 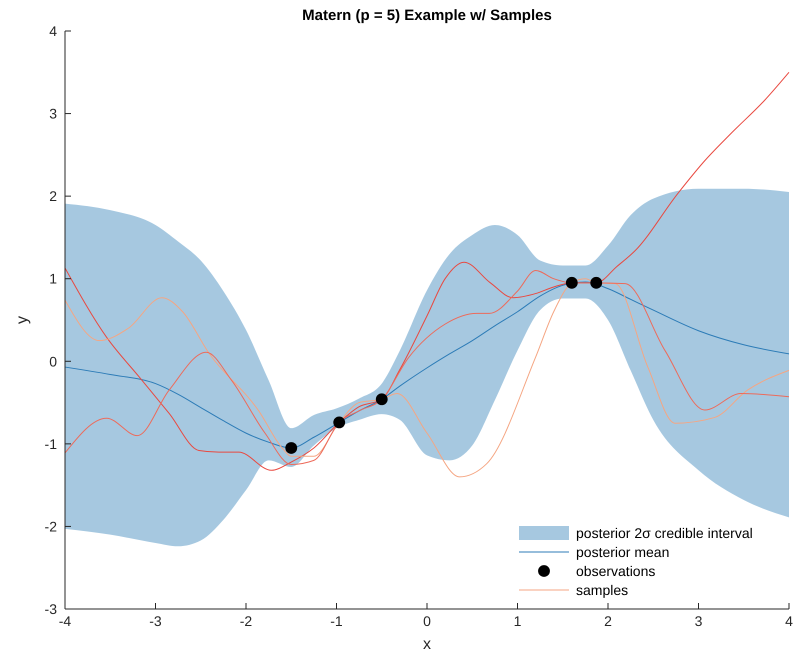 I want to click on x-tick-label: 1, so click(x=518, y=621).